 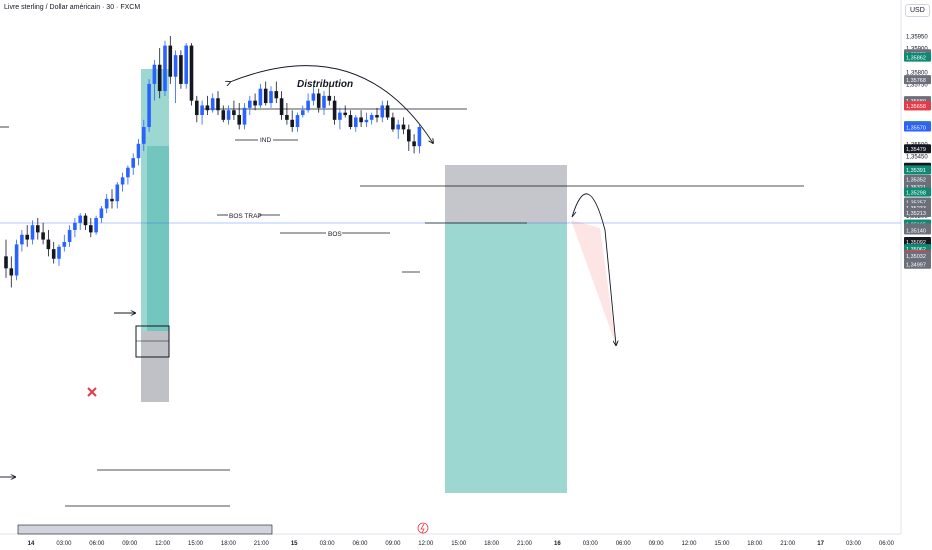 What do you see at coordinates (755, 544) in the screenshot?
I see `x-tick-label: 18:00` at bounding box center [755, 544].